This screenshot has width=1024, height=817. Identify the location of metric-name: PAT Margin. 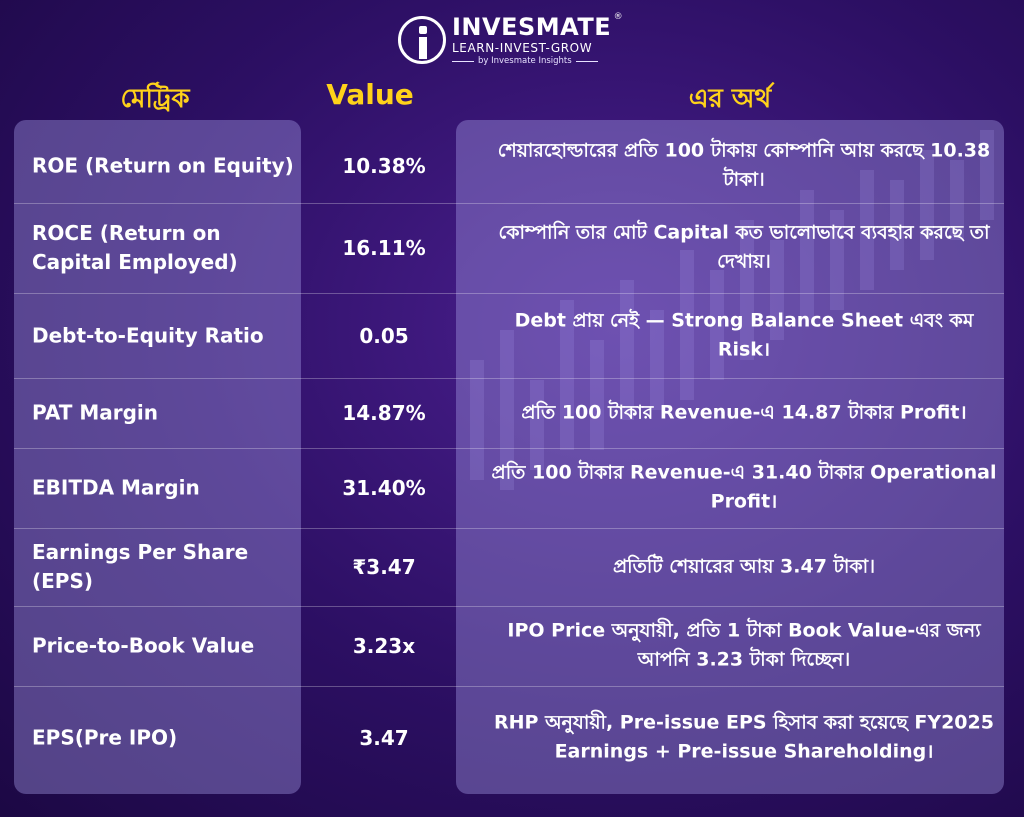
(95, 412).